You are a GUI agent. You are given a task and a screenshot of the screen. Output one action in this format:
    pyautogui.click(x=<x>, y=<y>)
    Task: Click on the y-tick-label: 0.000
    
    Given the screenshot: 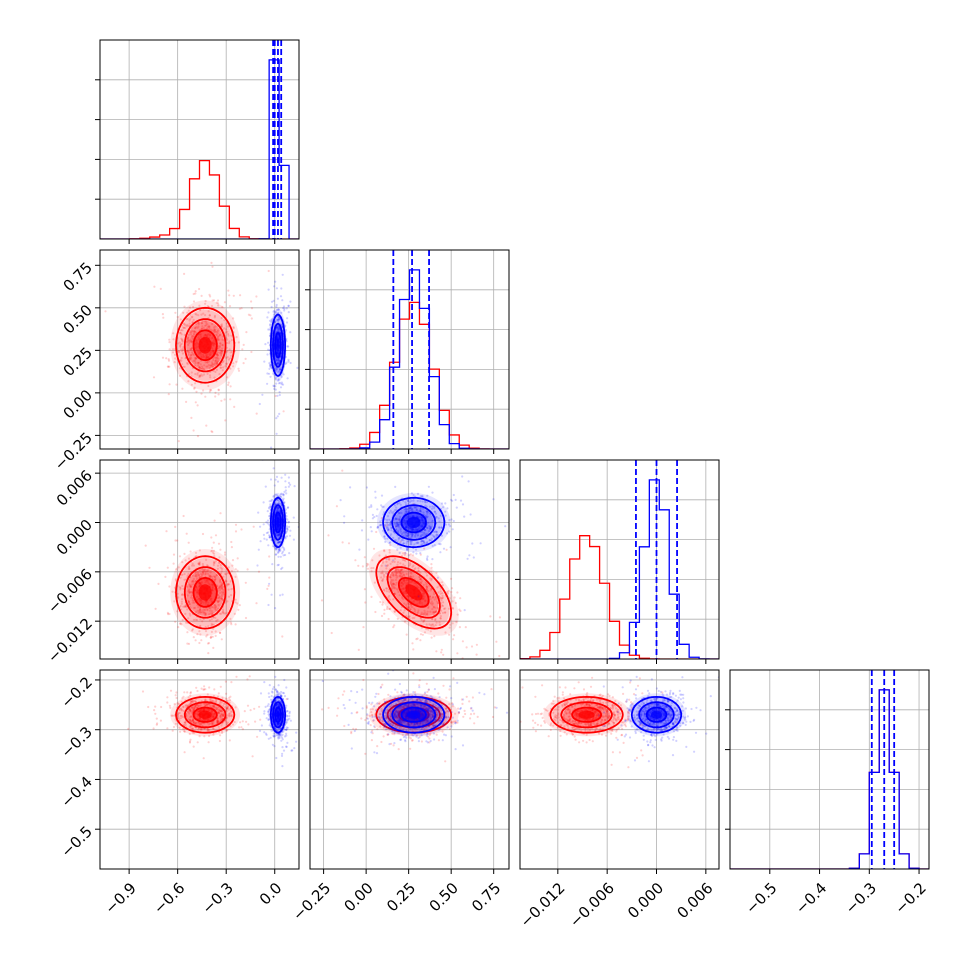 What is the action you would take?
    pyautogui.click(x=74, y=537)
    